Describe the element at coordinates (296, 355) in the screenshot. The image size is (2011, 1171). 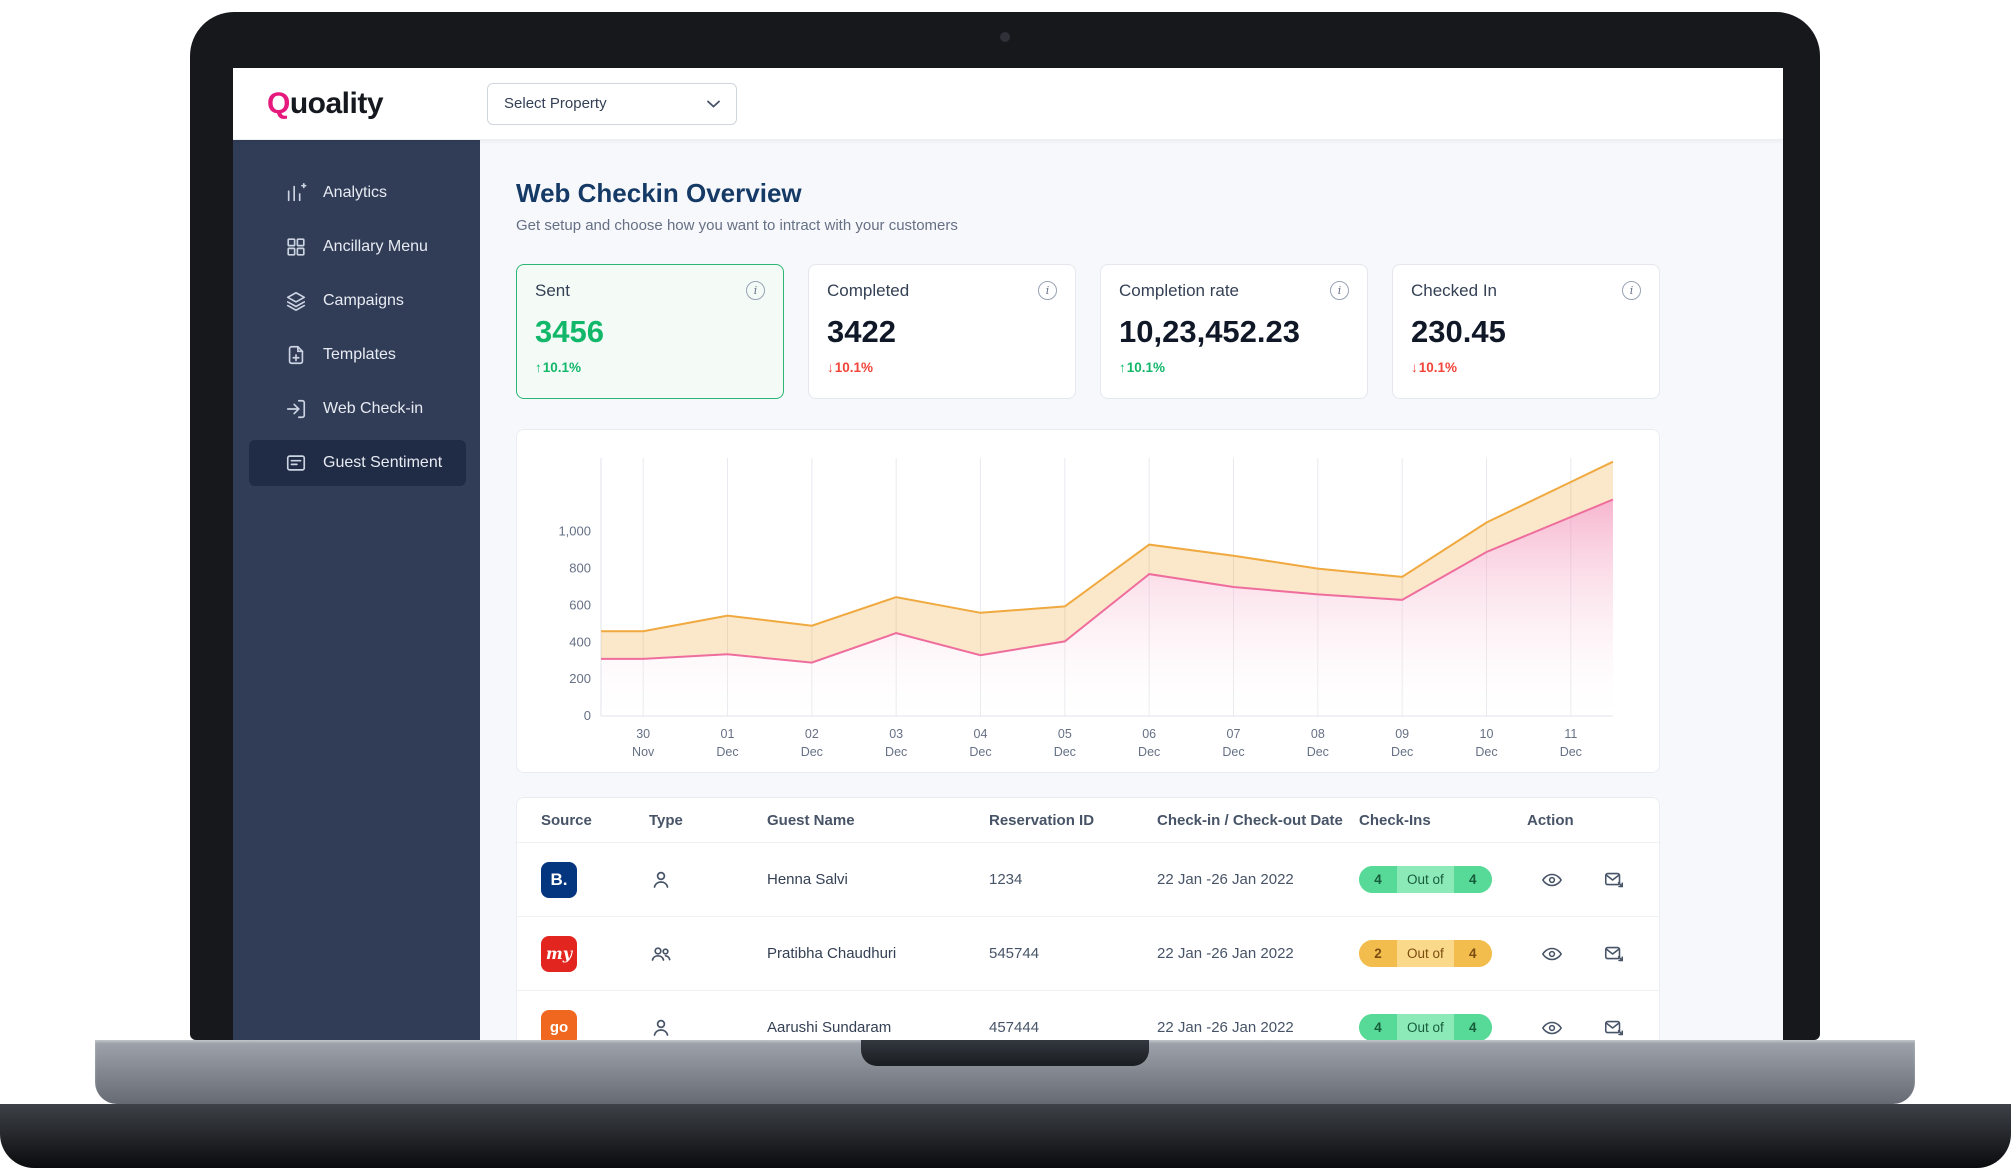
I see `file-plus-icon` at that location.